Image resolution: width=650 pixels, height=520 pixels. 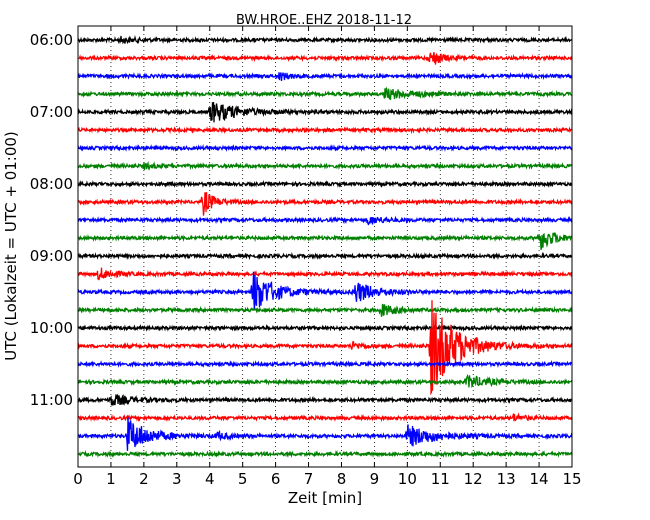 I want to click on x-tick-label: 14, so click(x=539, y=479).